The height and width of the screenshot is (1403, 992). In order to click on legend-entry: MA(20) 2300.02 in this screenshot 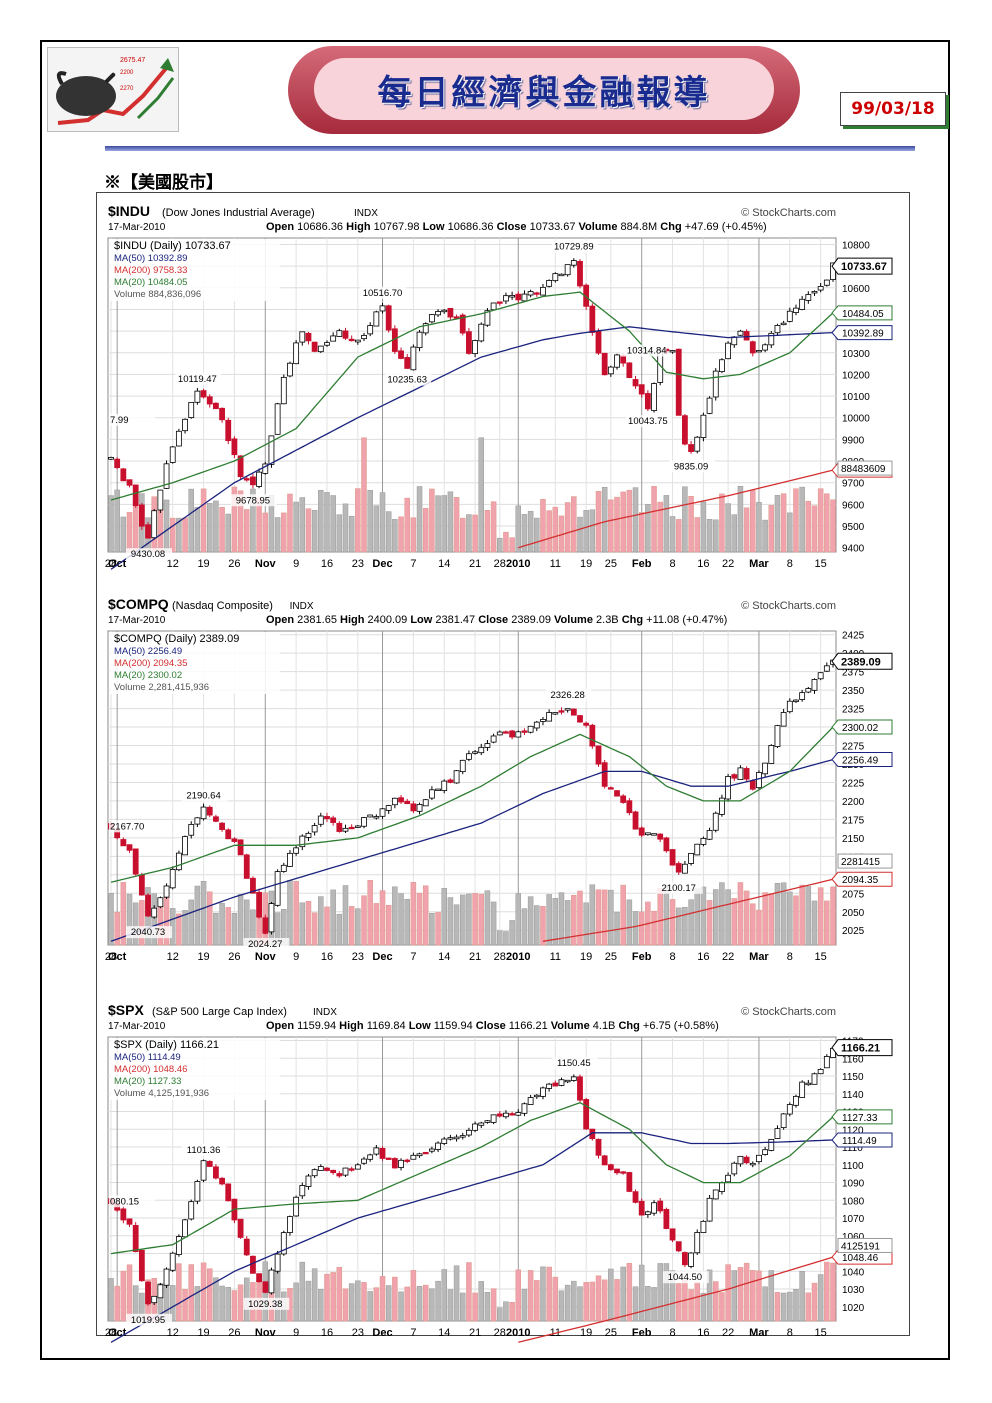, I will do `click(148, 675)`.